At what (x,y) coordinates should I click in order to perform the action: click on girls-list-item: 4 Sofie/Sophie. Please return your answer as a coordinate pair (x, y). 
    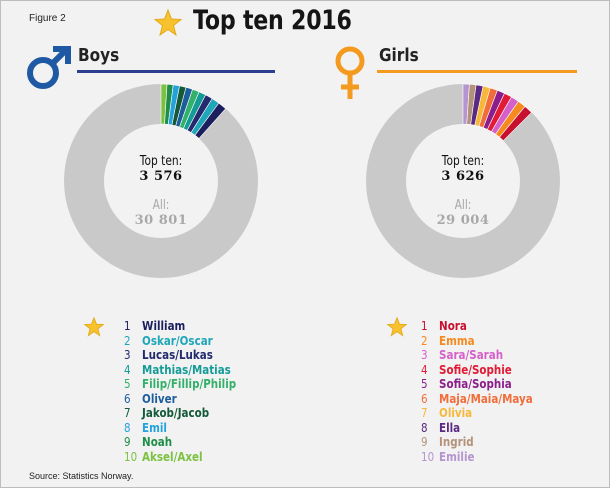
    Looking at the image, I should click on (477, 370).